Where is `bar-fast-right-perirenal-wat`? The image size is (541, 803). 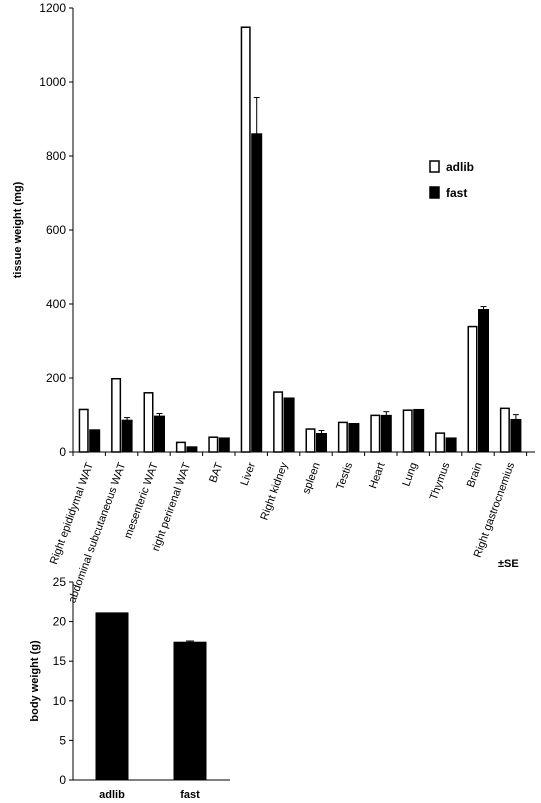
bar-fast-right-perirenal-wat is located at coordinates (192, 449).